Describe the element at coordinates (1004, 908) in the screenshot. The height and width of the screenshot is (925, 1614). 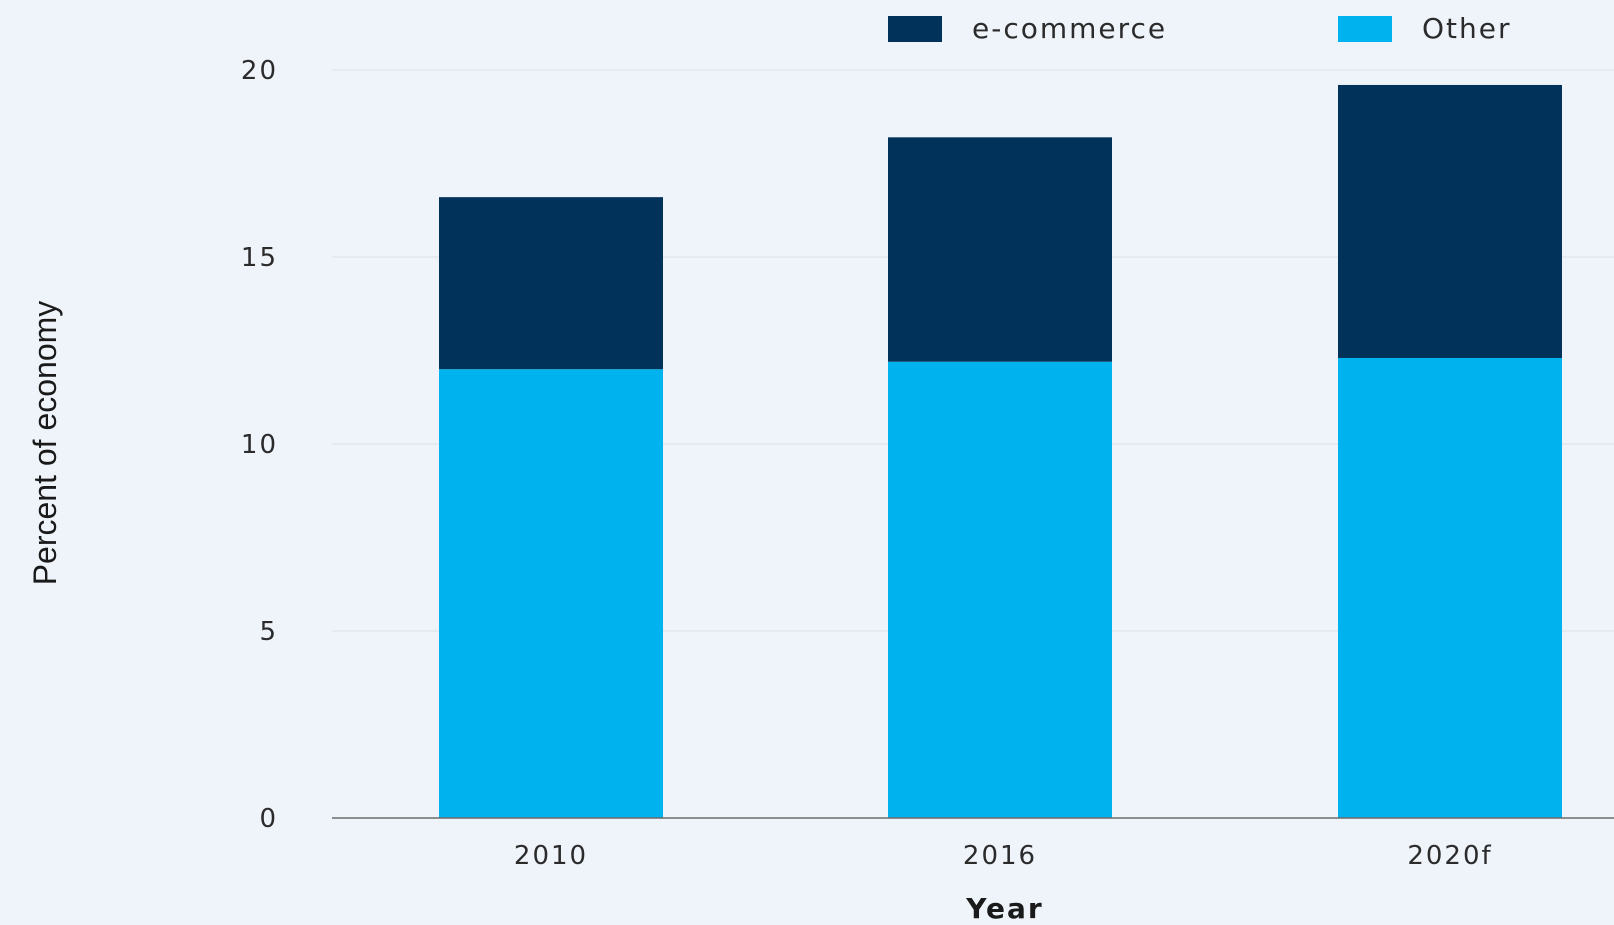
I see `x-axis-title: Year` at that location.